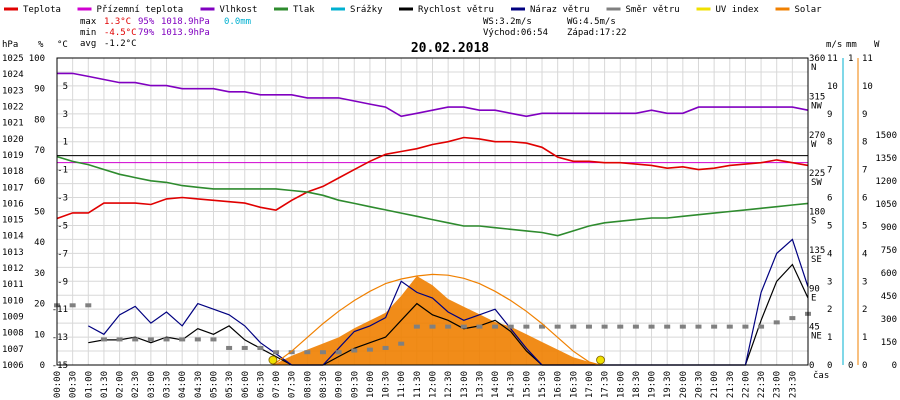  What do you see at coordinates (816, 183) in the screenshot?
I see `direction-compass-label: SW` at bounding box center [816, 183].